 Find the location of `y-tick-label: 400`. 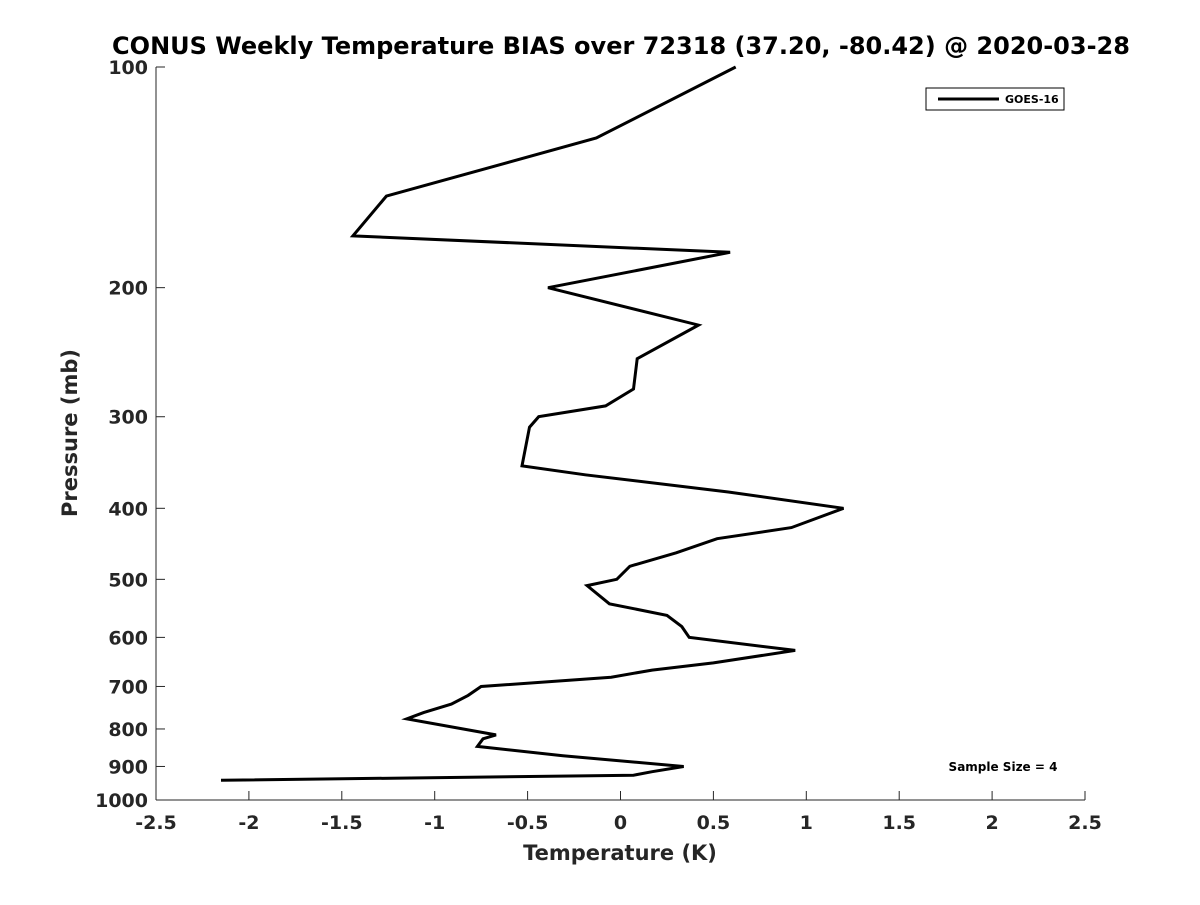

y-tick-label: 400 is located at coordinates (128, 509).